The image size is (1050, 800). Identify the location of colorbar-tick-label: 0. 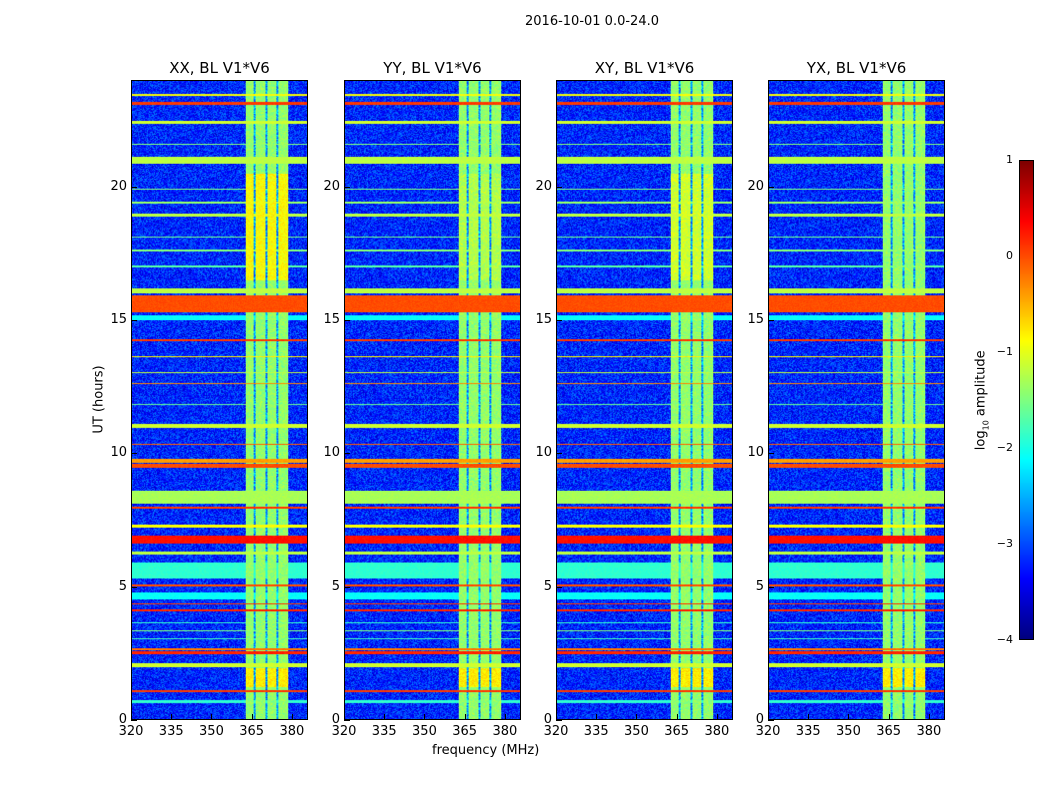
(1009, 255).